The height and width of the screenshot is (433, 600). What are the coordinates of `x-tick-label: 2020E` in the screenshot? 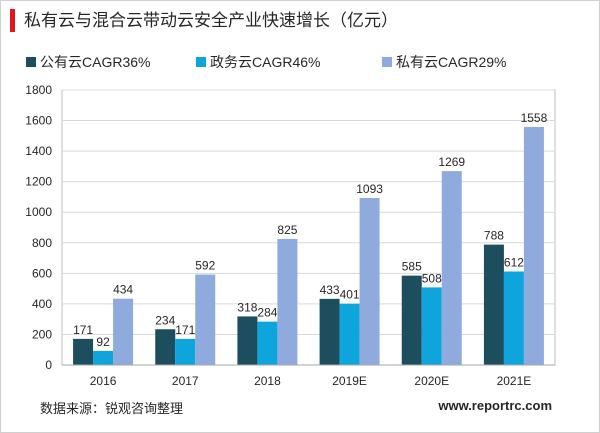 It's located at (431, 381).